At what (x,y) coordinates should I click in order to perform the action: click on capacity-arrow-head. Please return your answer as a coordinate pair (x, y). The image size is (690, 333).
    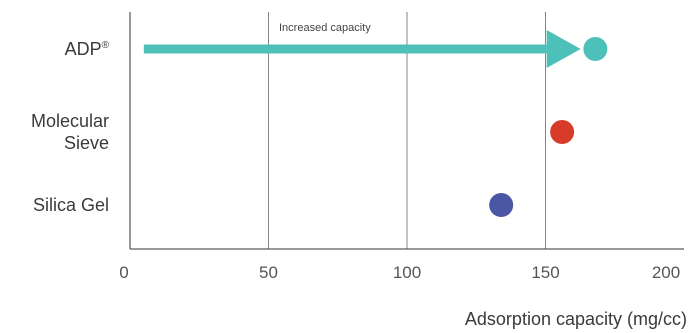
    Looking at the image, I should click on (563, 49).